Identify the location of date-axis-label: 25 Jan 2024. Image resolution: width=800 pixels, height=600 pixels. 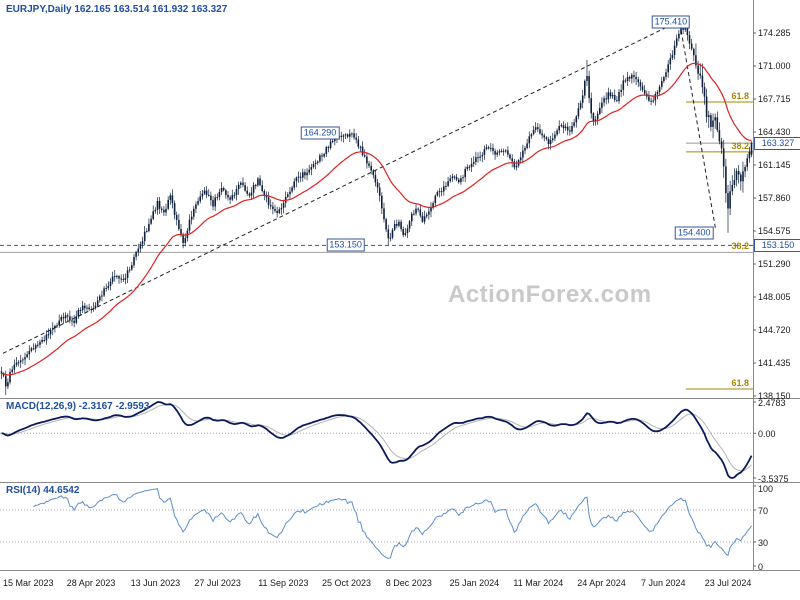
(474, 583).